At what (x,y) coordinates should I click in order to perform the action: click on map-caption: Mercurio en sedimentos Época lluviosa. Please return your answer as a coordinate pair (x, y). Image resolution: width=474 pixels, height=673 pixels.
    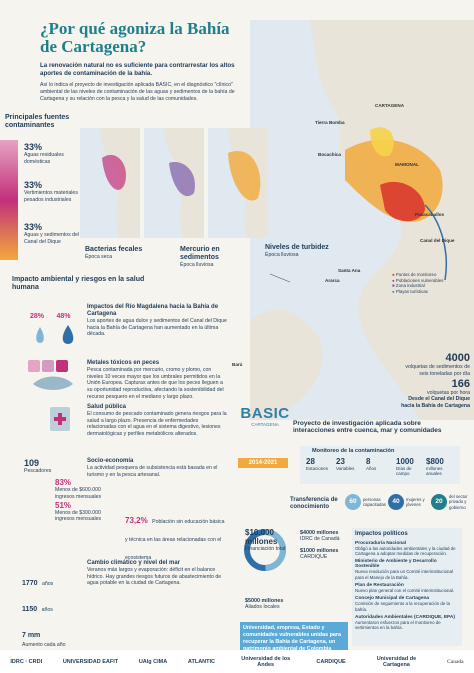
    Looking at the image, I should click on (220, 257).